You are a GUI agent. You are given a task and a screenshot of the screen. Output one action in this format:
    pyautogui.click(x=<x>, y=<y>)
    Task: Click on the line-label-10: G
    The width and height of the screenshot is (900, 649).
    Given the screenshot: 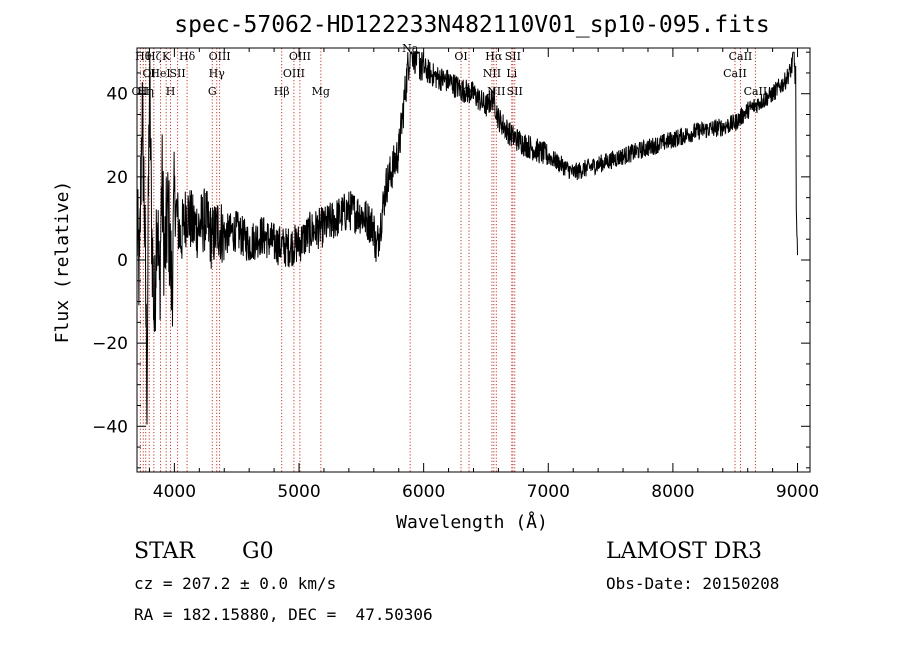 What is the action you would take?
    pyautogui.click(x=212, y=91)
    